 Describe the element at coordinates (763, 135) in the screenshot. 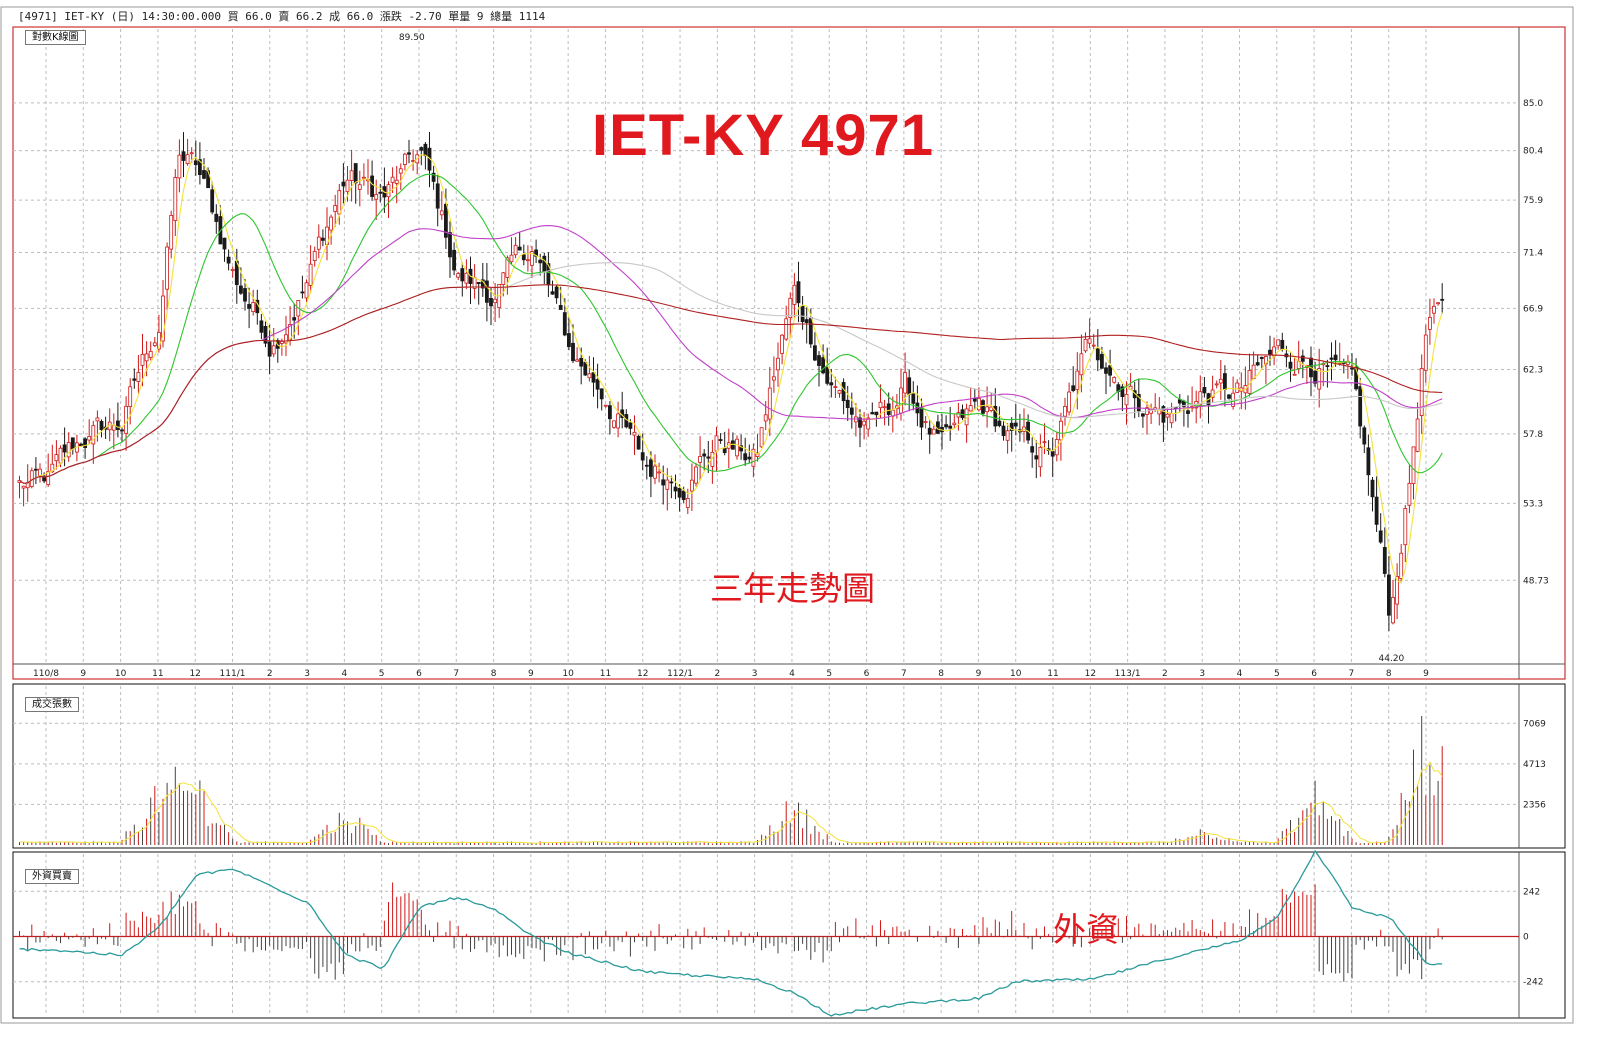

I see `chart-title: IET-KY 4971` at that location.